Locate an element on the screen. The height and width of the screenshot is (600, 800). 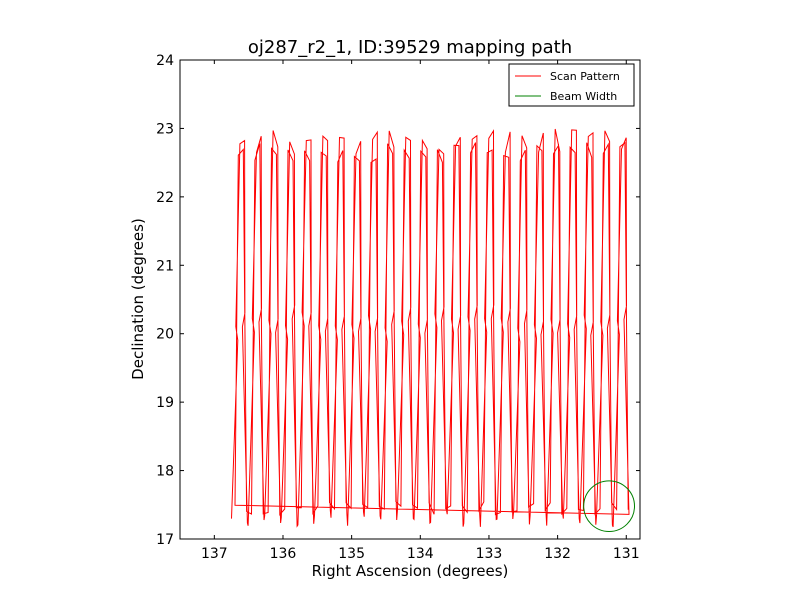
beam-layer is located at coordinates (609, 506).